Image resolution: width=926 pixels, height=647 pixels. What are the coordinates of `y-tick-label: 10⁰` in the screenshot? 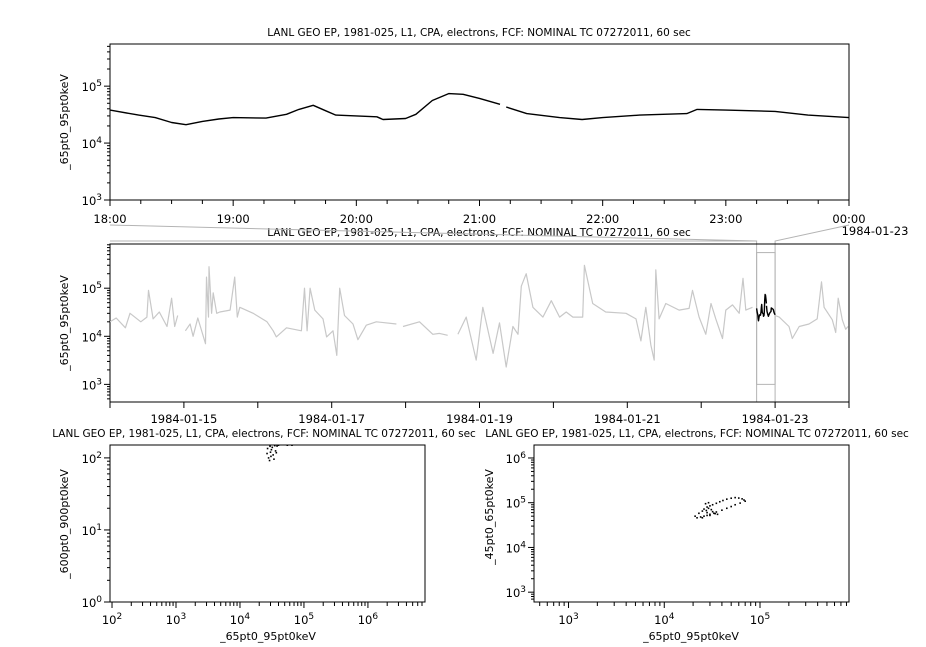 It's located at (92, 602).